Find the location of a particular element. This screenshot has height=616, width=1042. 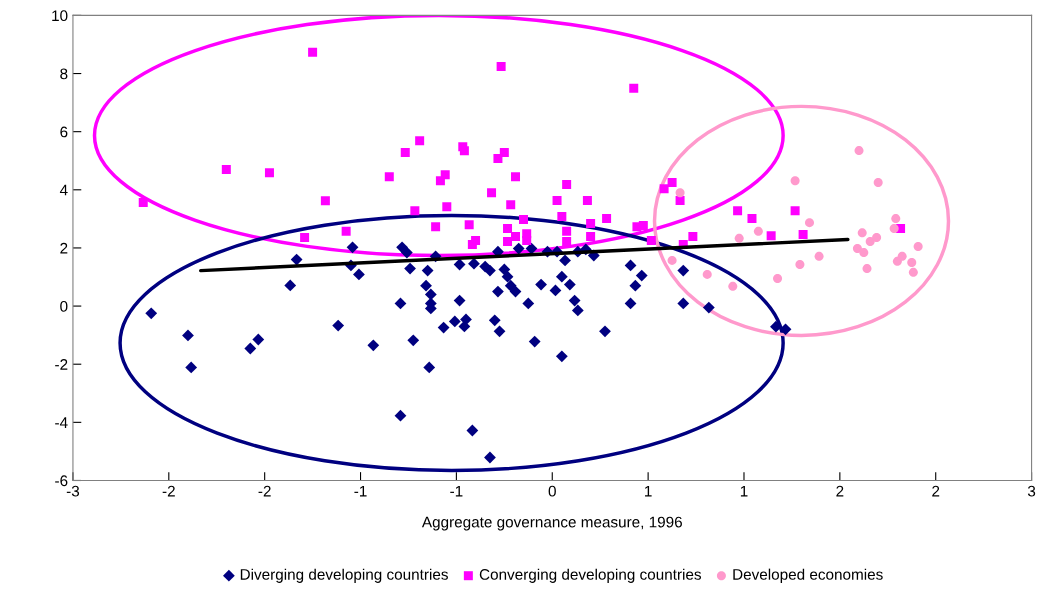

y-tick-label: 2 is located at coordinates (64, 248).